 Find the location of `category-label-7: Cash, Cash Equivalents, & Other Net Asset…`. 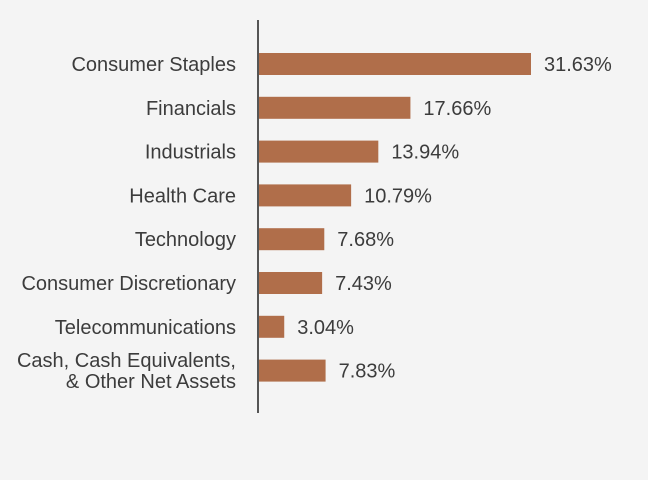

category-label-7: Cash, Cash Equivalents, & Other Net Asset… is located at coordinates (126, 371).